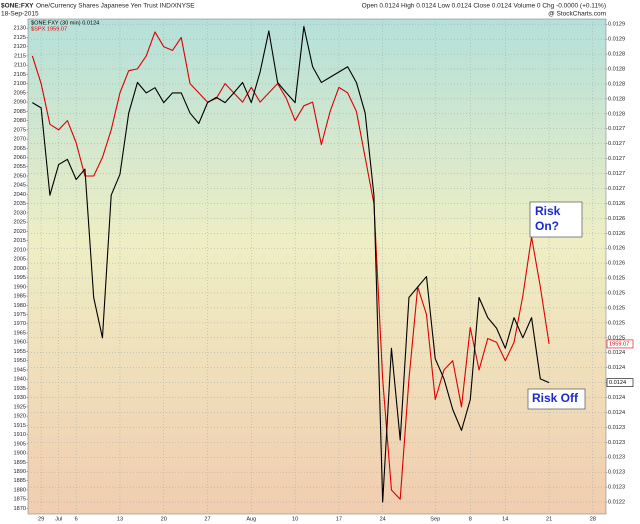 The width and height of the screenshot is (640, 524). I want to click on x-tick-label: 8, so click(470, 519).